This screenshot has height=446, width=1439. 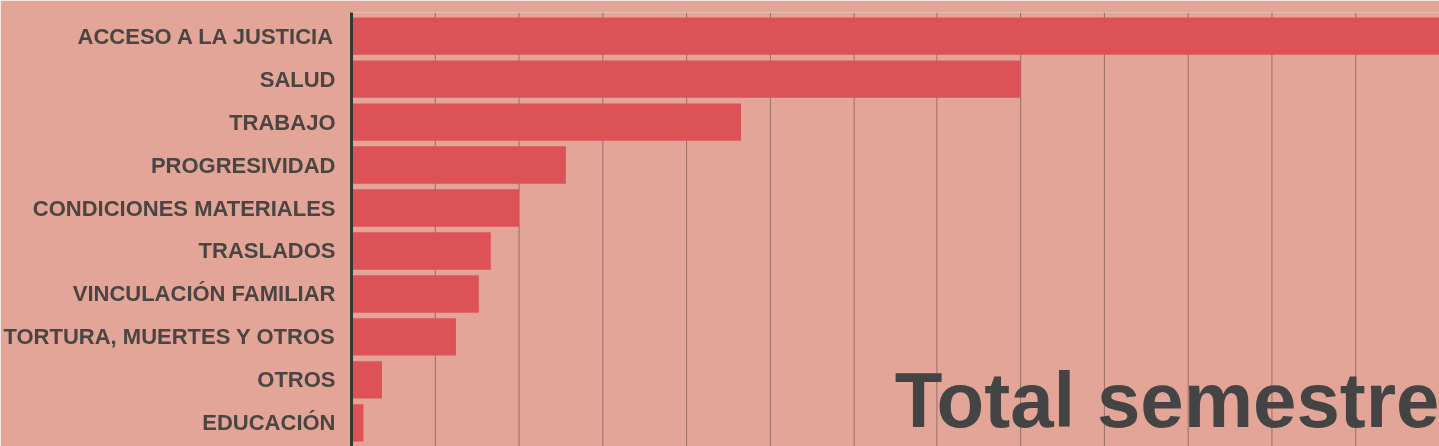 I want to click on y-tick-label: TRASLADOS, so click(x=267, y=251).